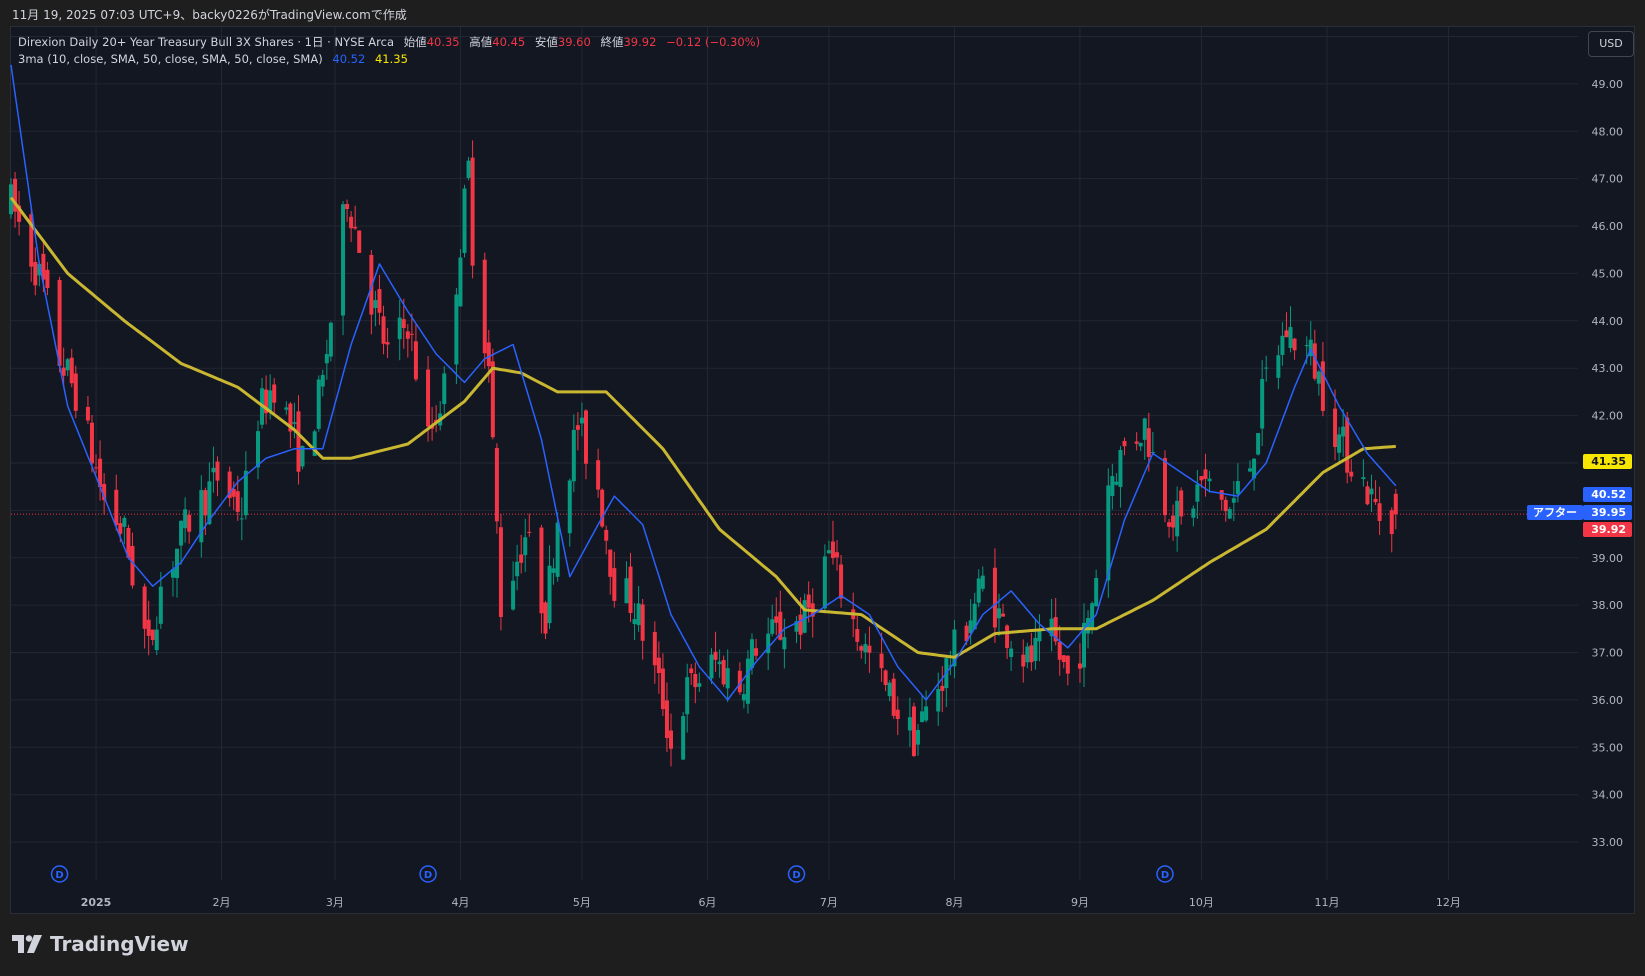 The width and height of the screenshot is (1645, 976). Describe the element at coordinates (349, 59) in the screenshot. I see `ma-fast-value: 40.52` at that location.